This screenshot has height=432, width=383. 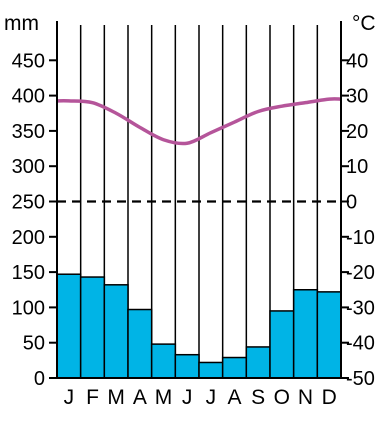 What do you see at coordinates (92, 397) in the screenshot?
I see `month-label: F` at bounding box center [92, 397].